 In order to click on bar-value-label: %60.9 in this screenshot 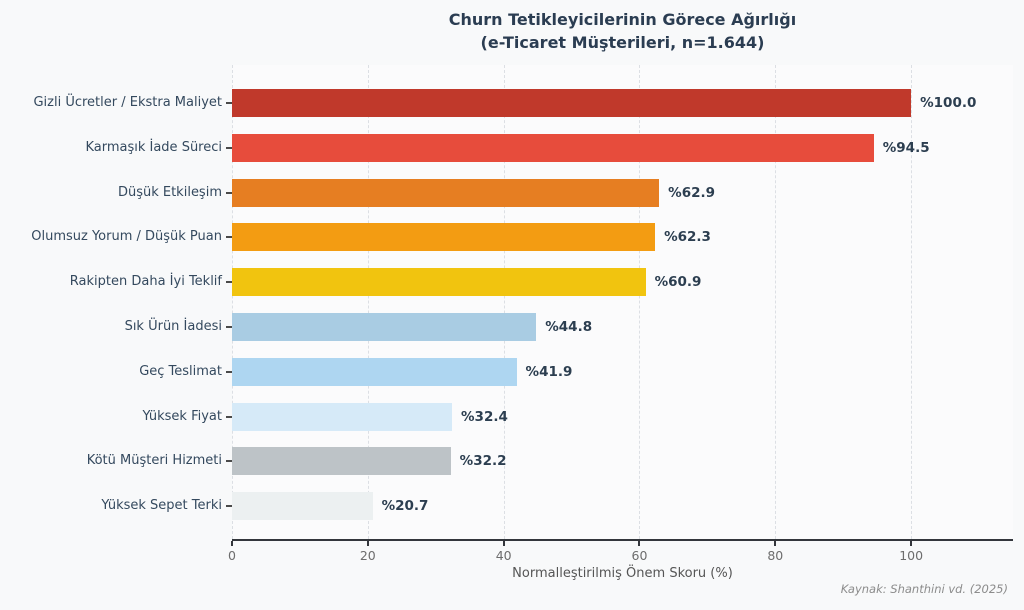, I will do `click(678, 282)`.